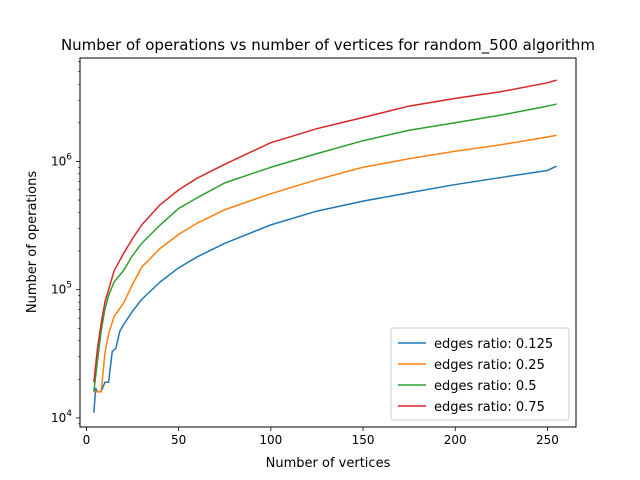 The width and height of the screenshot is (640, 480). What do you see at coordinates (65, 243) in the screenshot?
I see `y-axis: 10⁴ 10⁵ 10⁶` at bounding box center [65, 243].